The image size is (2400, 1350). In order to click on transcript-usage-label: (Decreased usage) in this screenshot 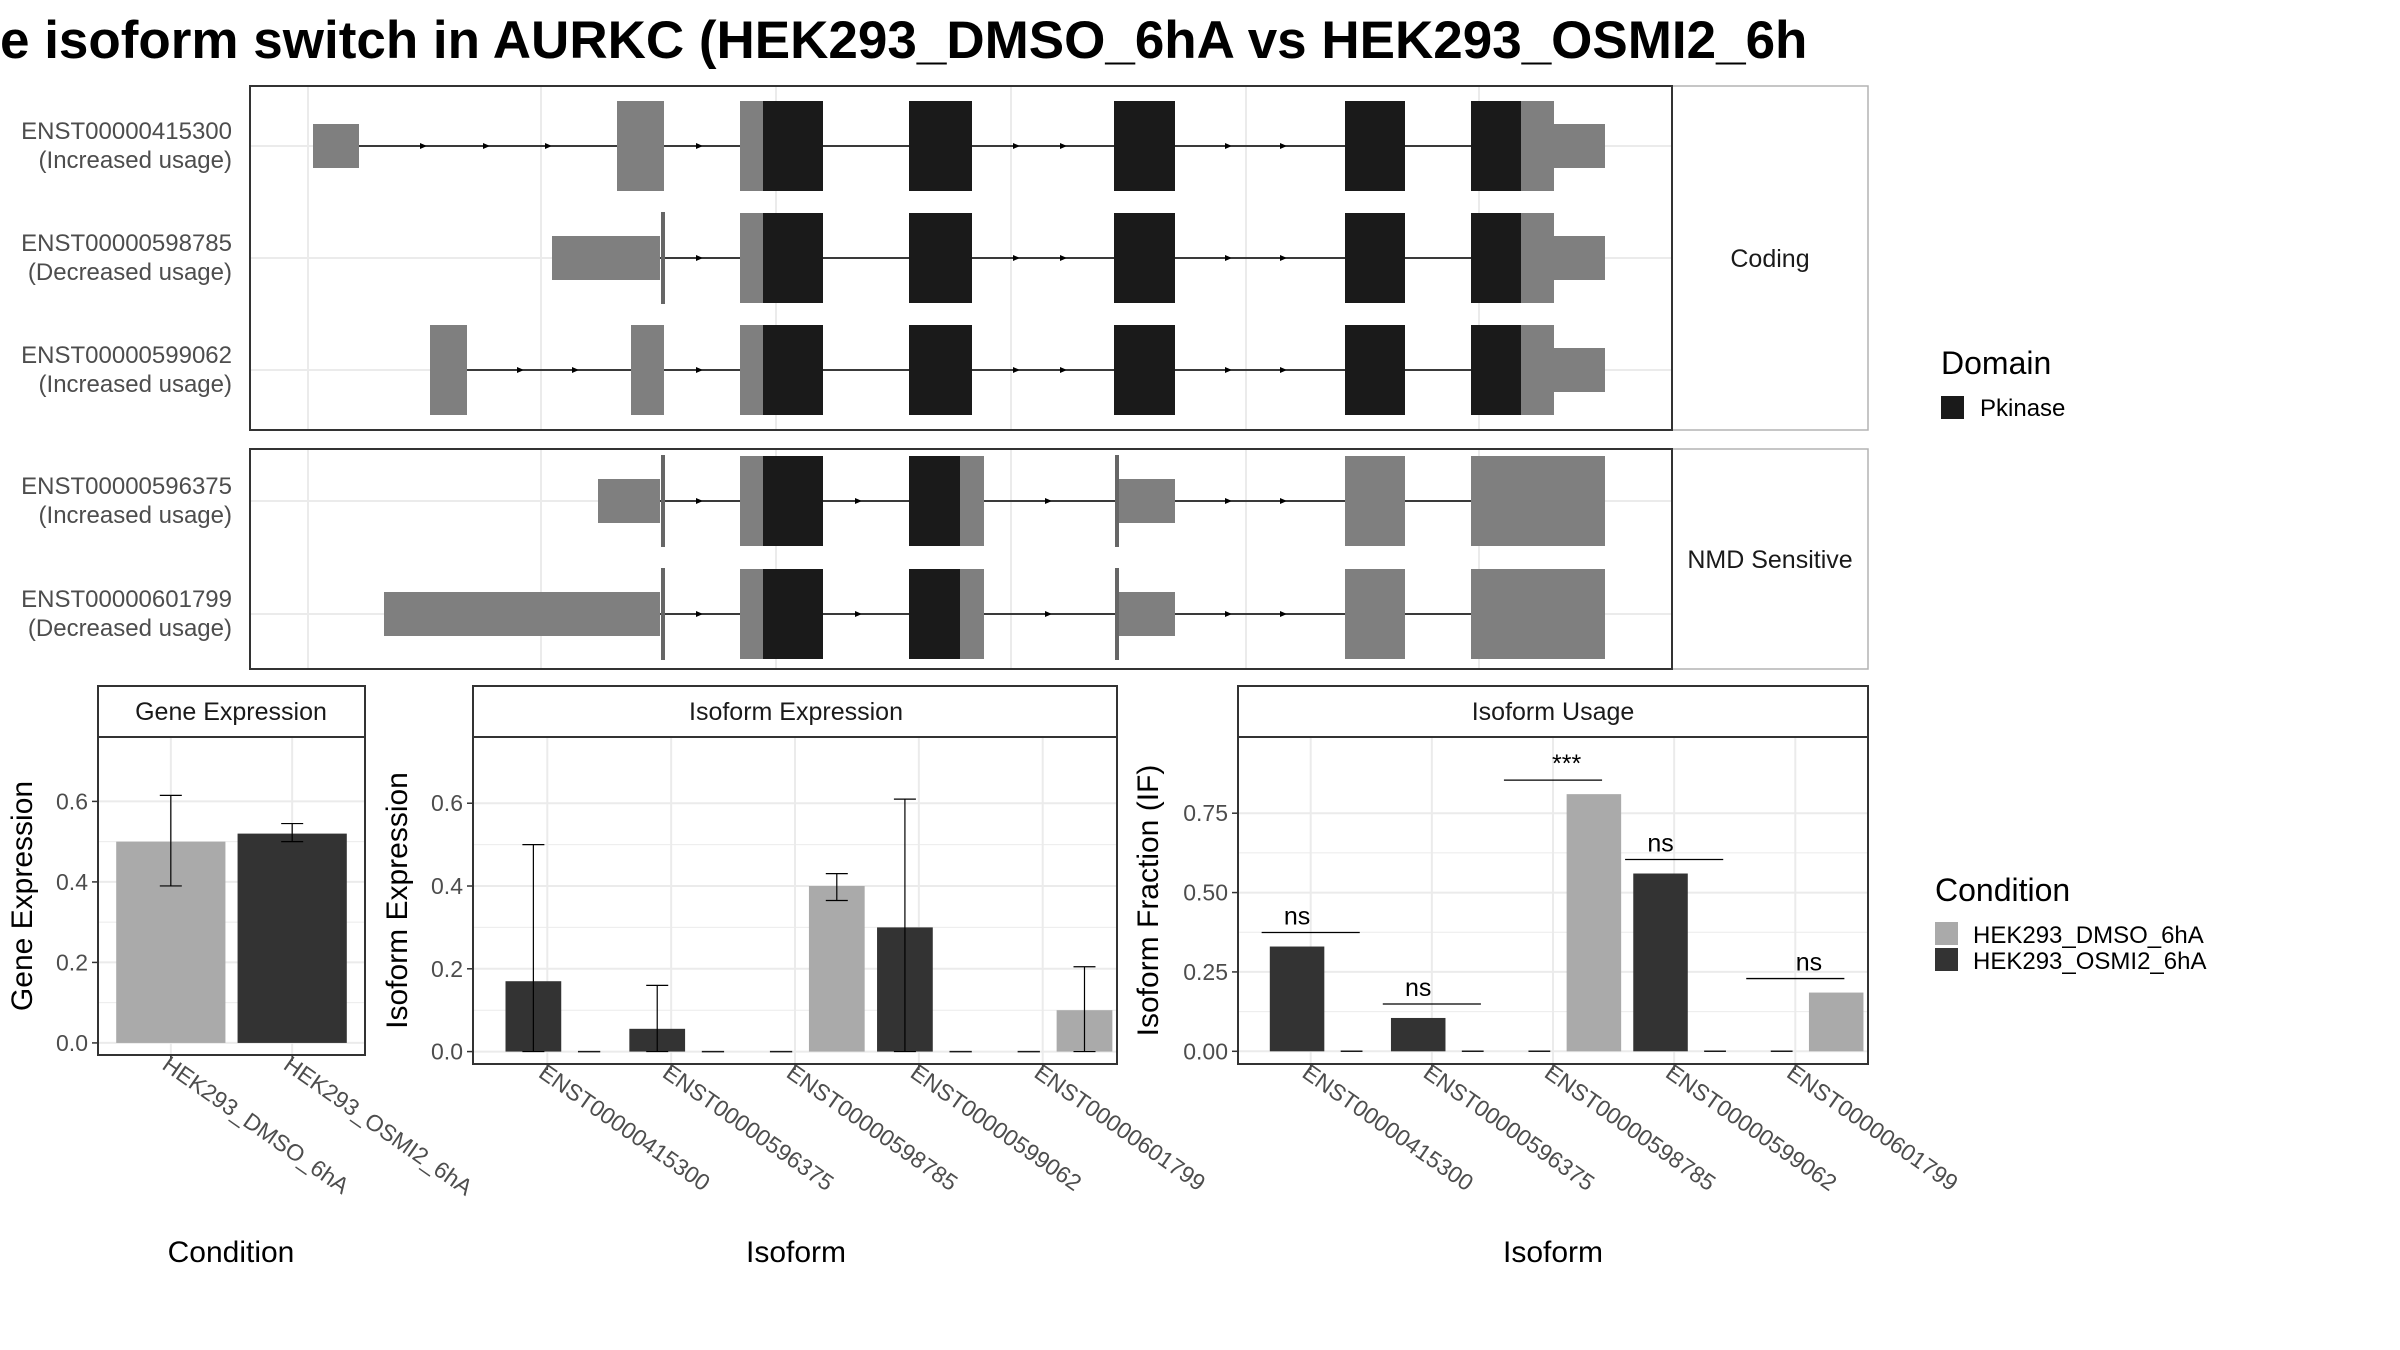, I will do `click(130, 628)`.